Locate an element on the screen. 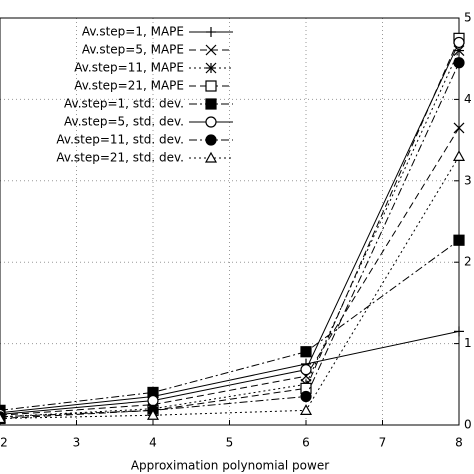 The height and width of the screenshot is (474, 474). x-tick-label: 7 is located at coordinates (383, 443).